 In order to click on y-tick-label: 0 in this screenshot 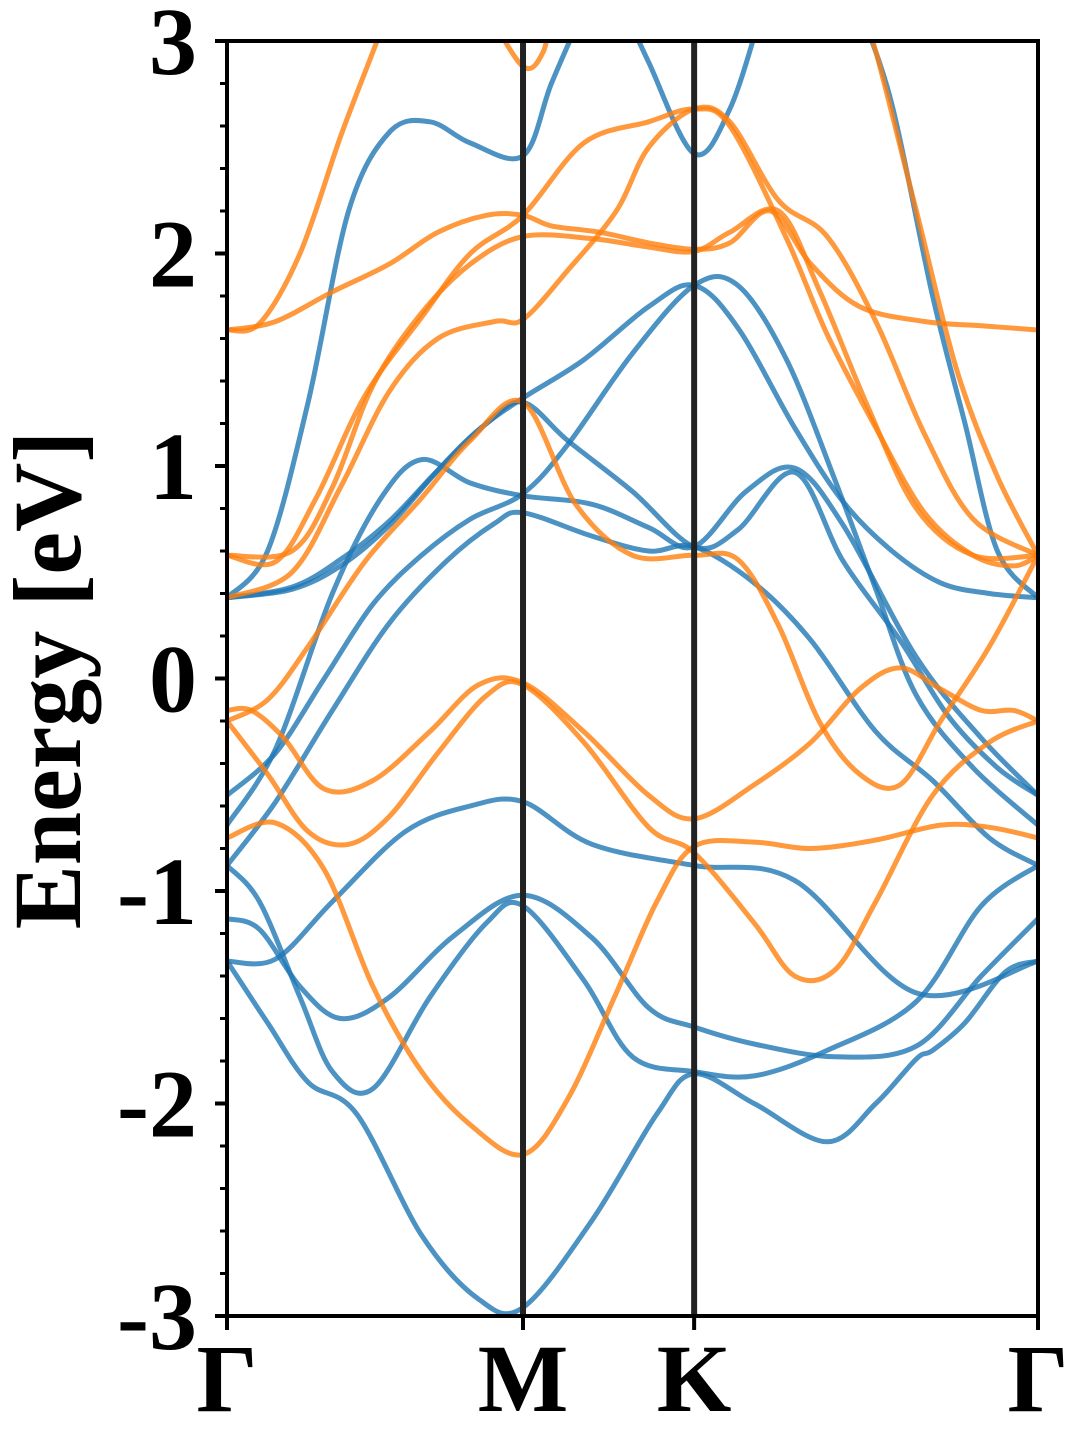, I will do `click(173, 679)`.